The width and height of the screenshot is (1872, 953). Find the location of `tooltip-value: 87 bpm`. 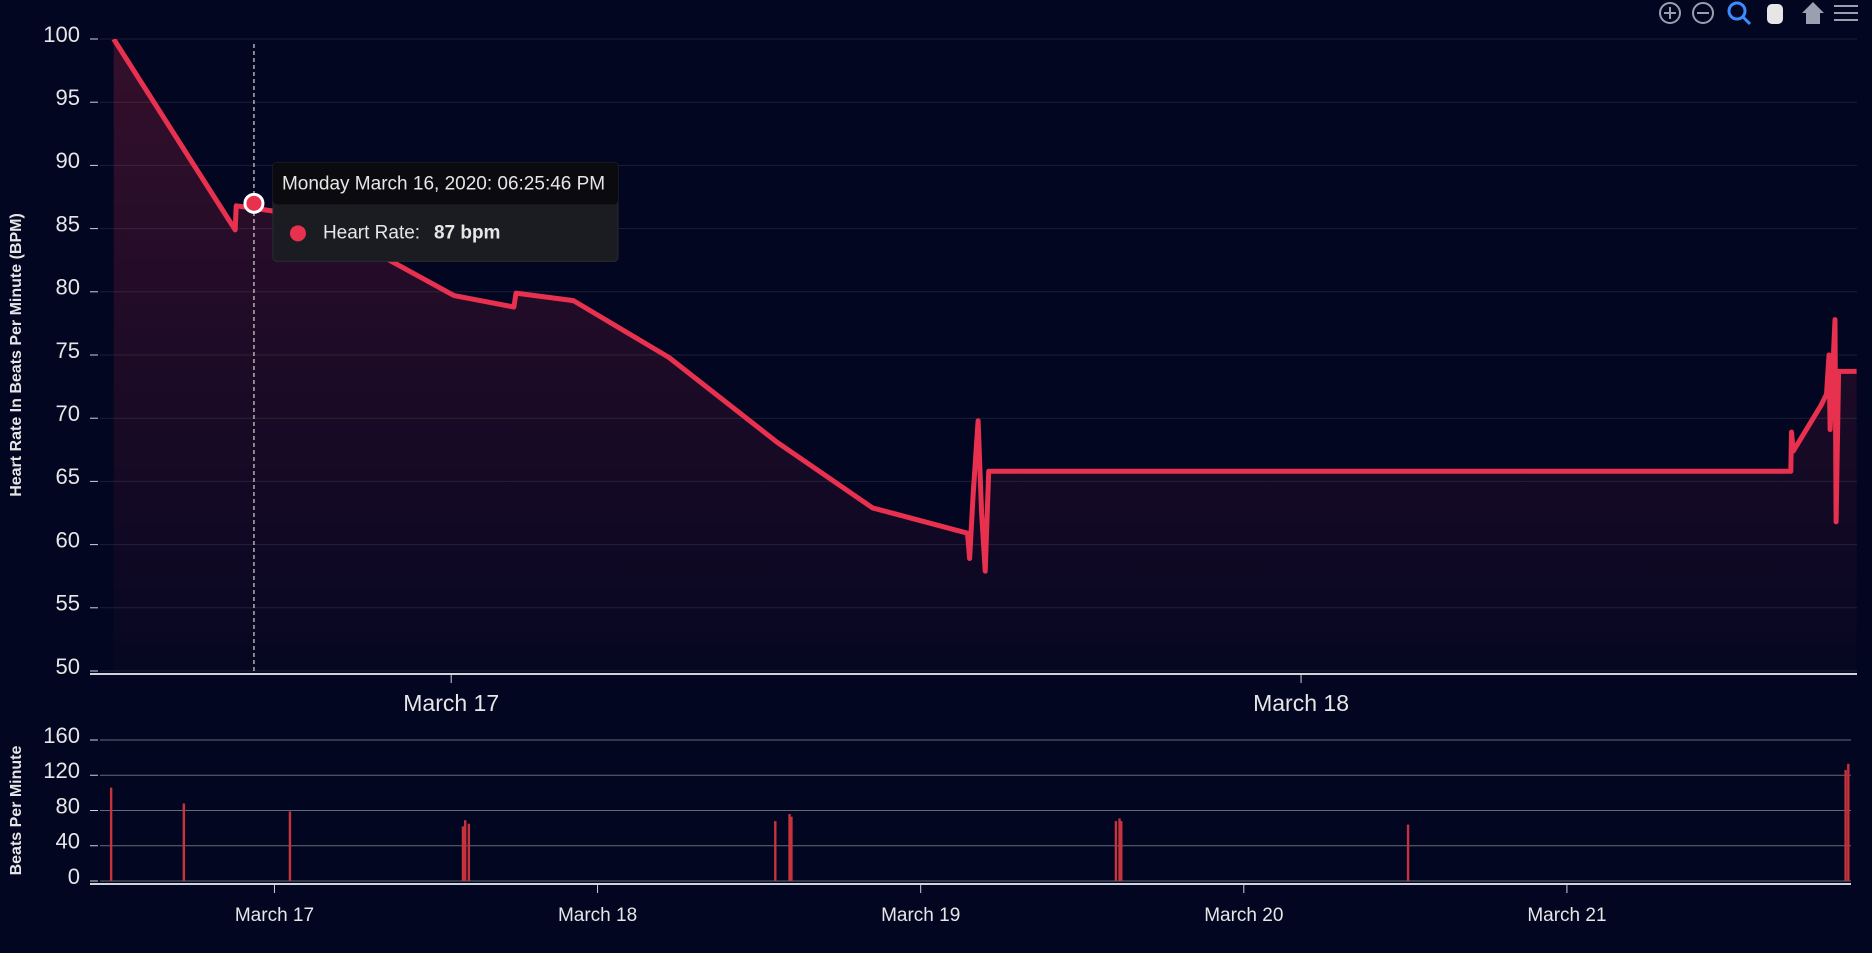

tooltip-value: 87 bpm is located at coordinates (467, 232).